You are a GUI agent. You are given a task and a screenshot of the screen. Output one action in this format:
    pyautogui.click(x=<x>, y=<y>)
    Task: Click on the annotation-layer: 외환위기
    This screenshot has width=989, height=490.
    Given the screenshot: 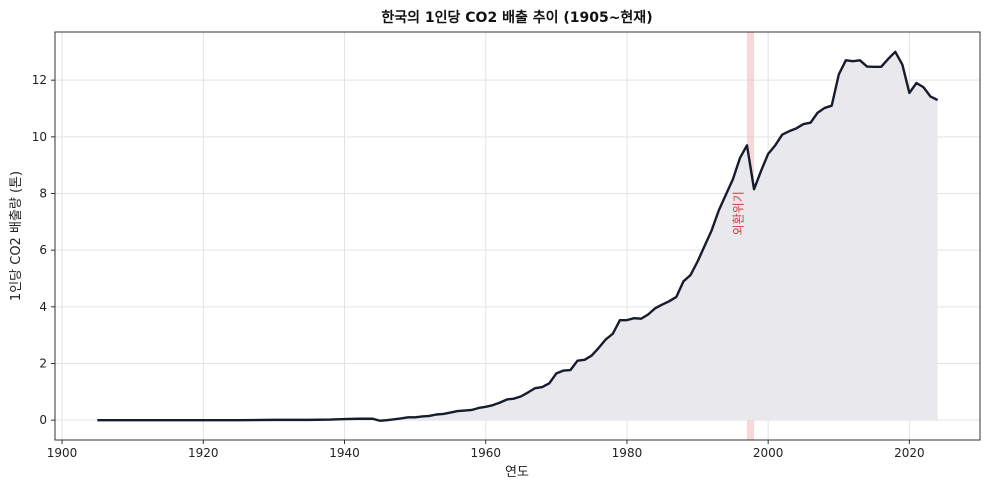 What is the action you would take?
    pyautogui.click(x=739, y=213)
    